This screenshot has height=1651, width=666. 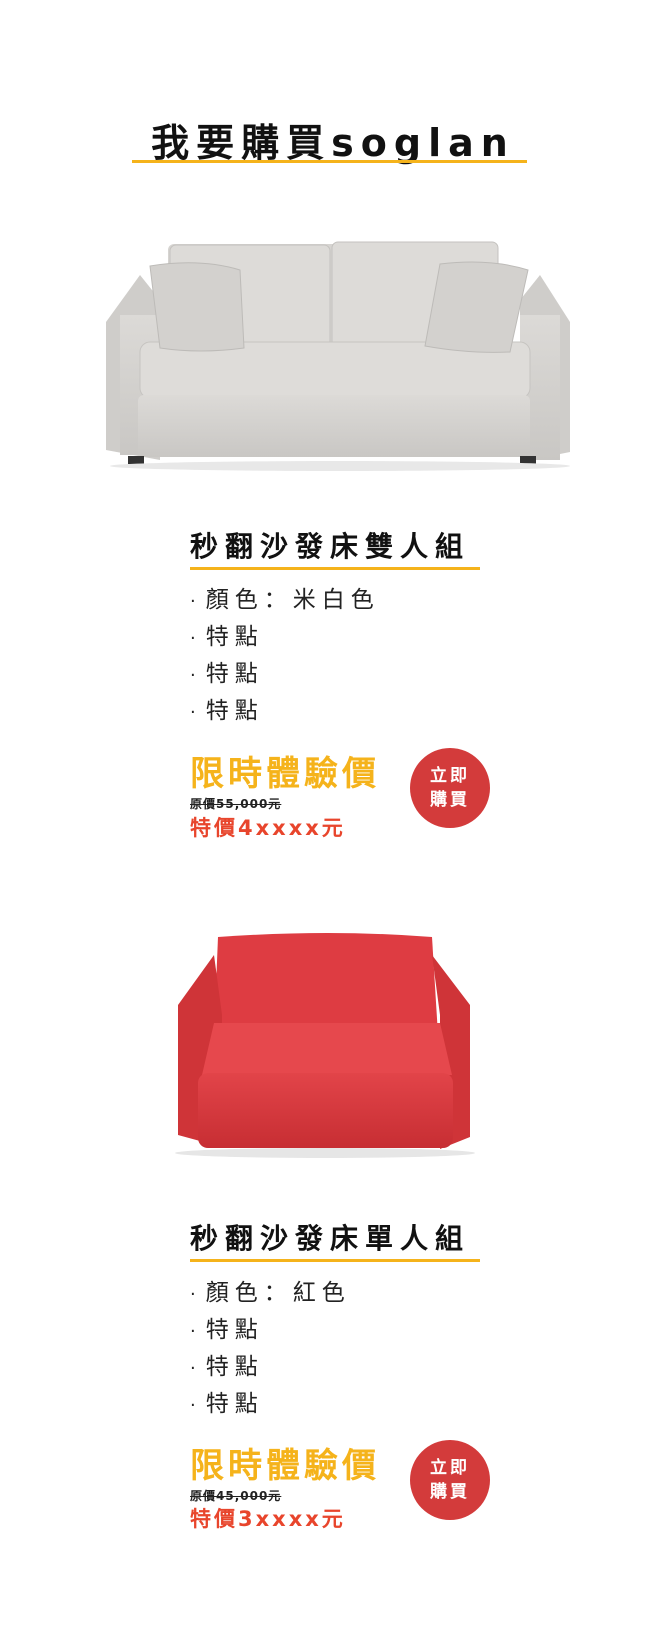 What do you see at coordinates (268, 828) in the screenshot?
I see `special-price: 特價4xxxx元` at bounding box center [268, 828].